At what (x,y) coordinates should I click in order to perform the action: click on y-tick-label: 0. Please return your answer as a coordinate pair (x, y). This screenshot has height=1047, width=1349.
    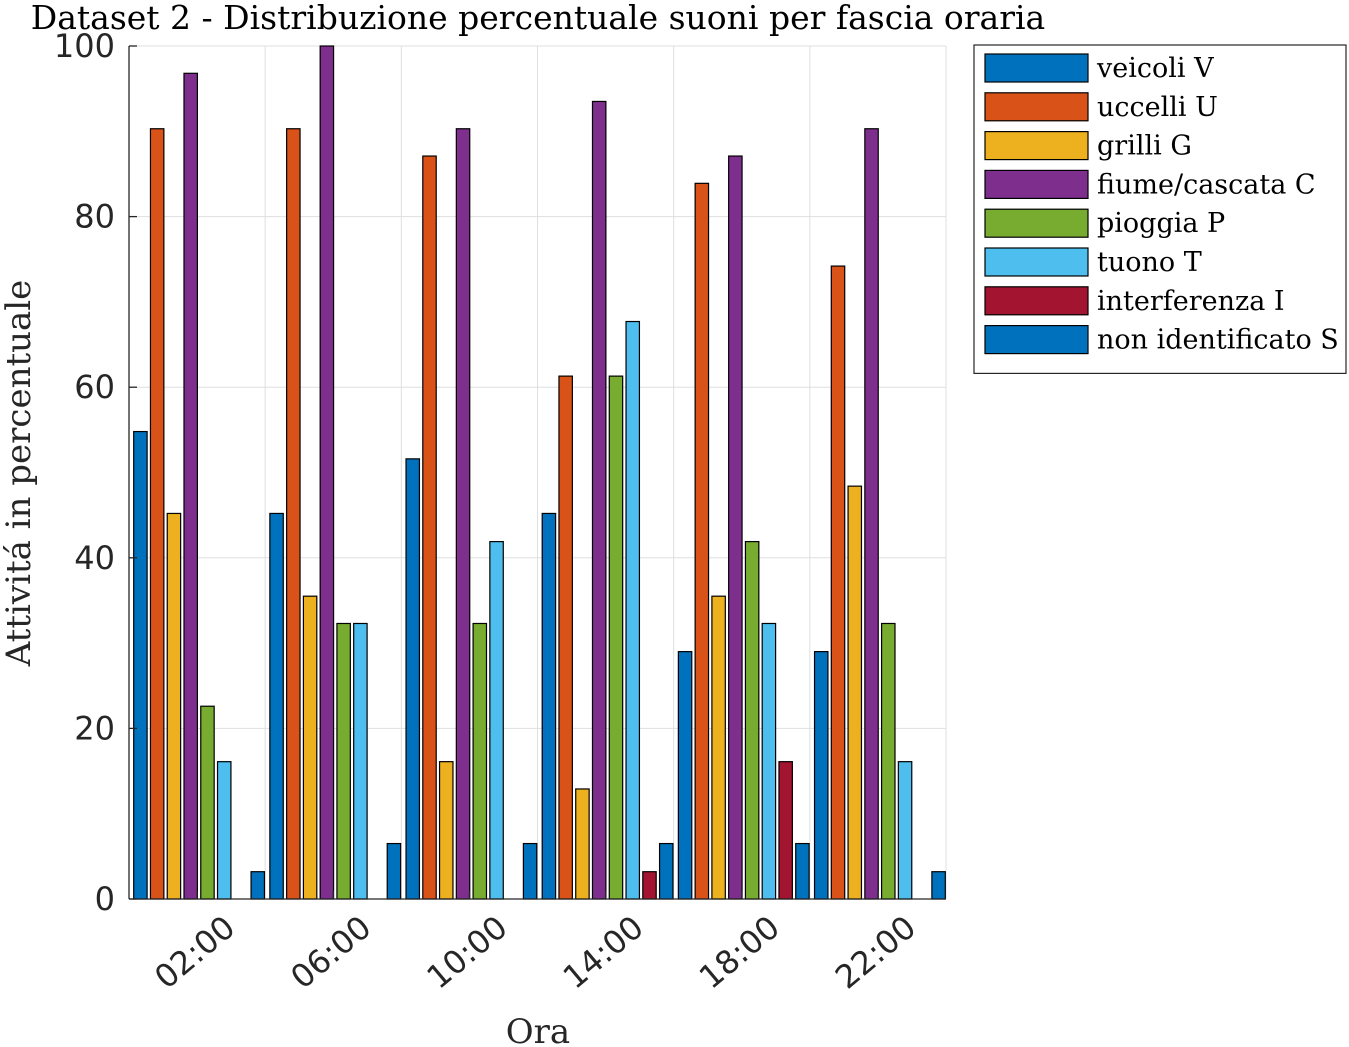
    Looking at the image, I should click on (105, 899).